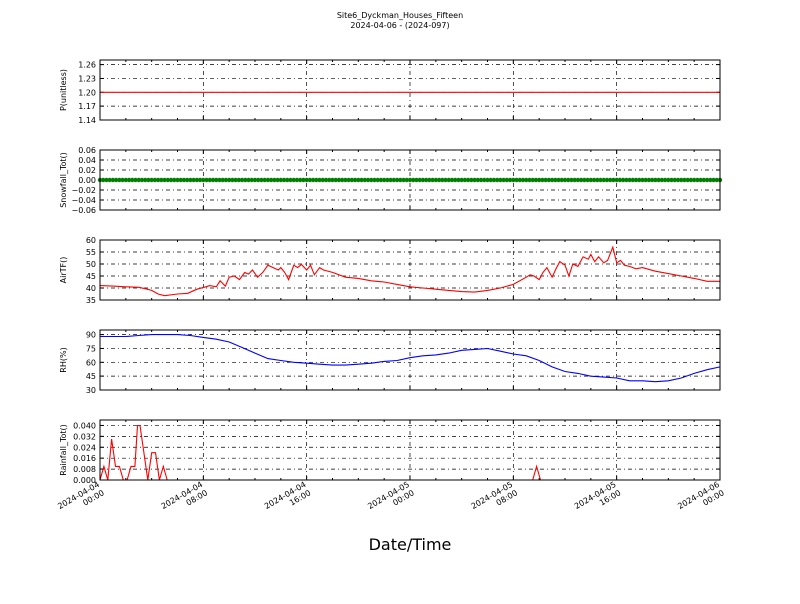 The image size is (800, 604). I want to click on y-tick-label: 0.040, so click(84, 425).